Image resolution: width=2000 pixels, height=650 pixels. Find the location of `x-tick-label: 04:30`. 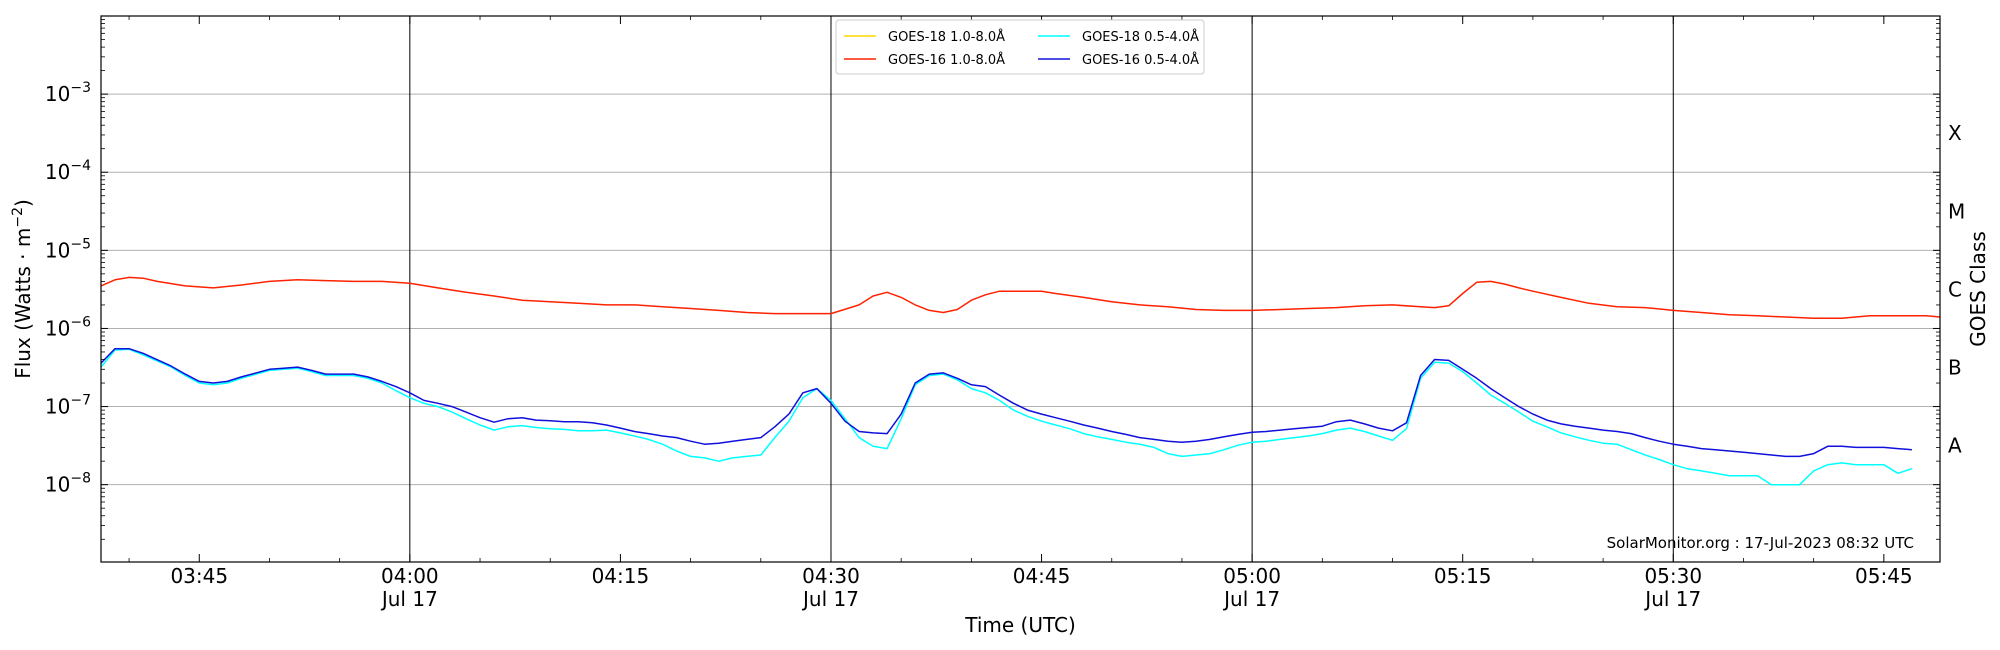

x-tick-label: 04:30 is located at coordinates (831, 576).